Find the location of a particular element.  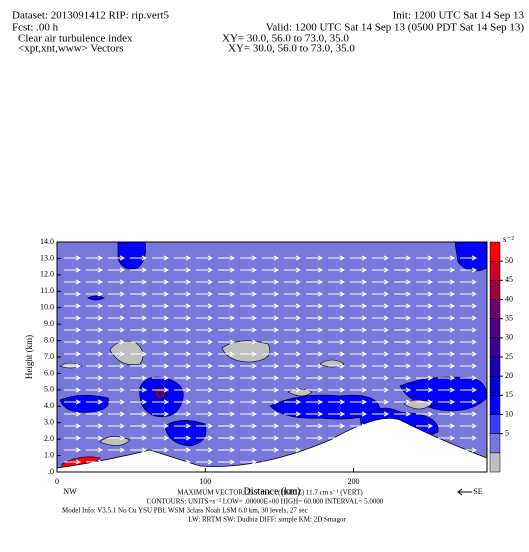

y-tick-label: 3.0 is located at coordinates (49, 422).